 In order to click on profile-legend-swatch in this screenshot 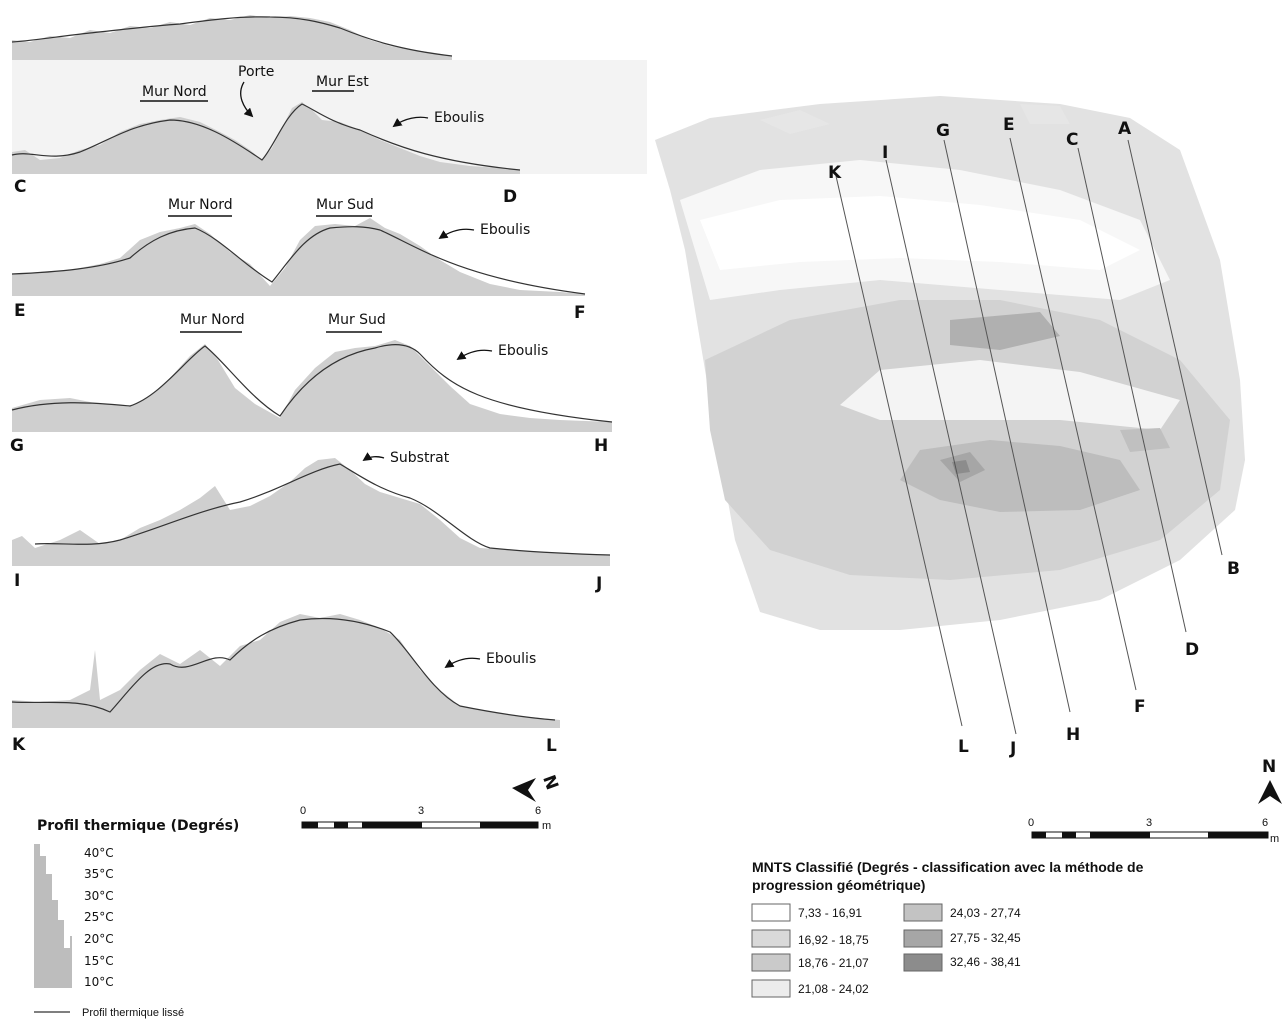, I will do `click(53, 916)`.